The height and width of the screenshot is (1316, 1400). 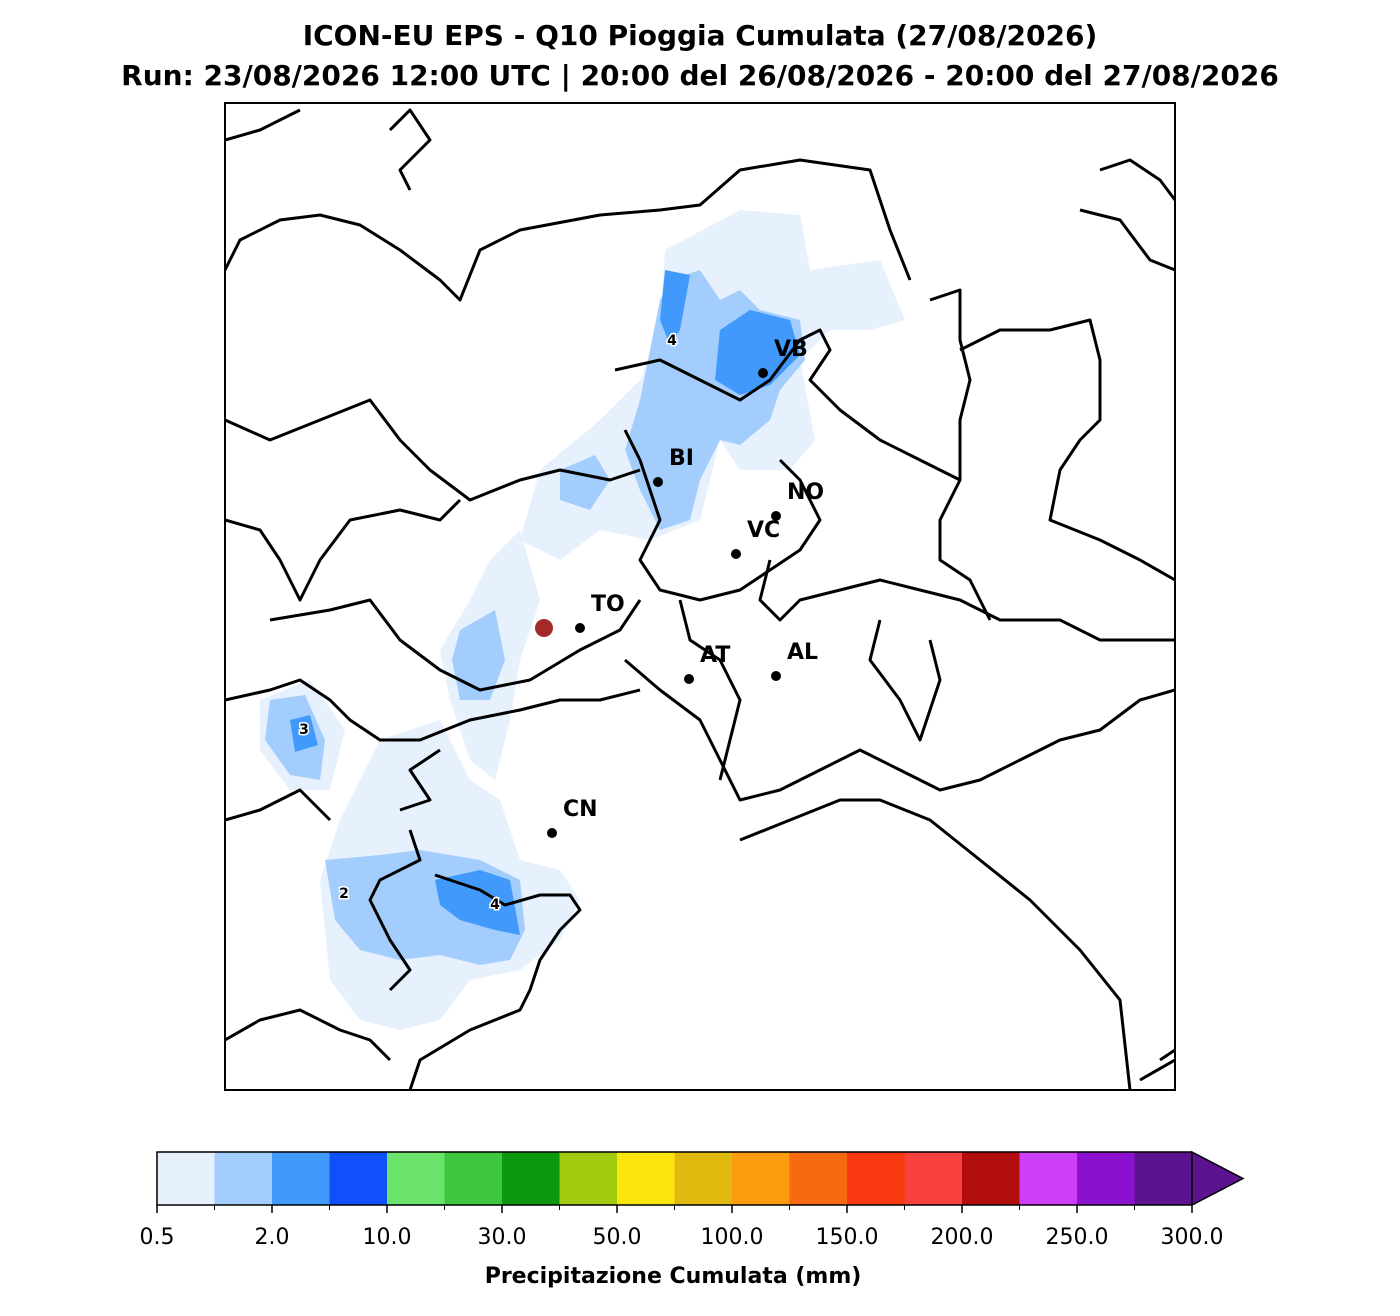 What do you see at coordinates (685, 587) in the screenshot?
I see `cities: VB BI NO VC TO AT AL CN` at bounding box center [685, 587].